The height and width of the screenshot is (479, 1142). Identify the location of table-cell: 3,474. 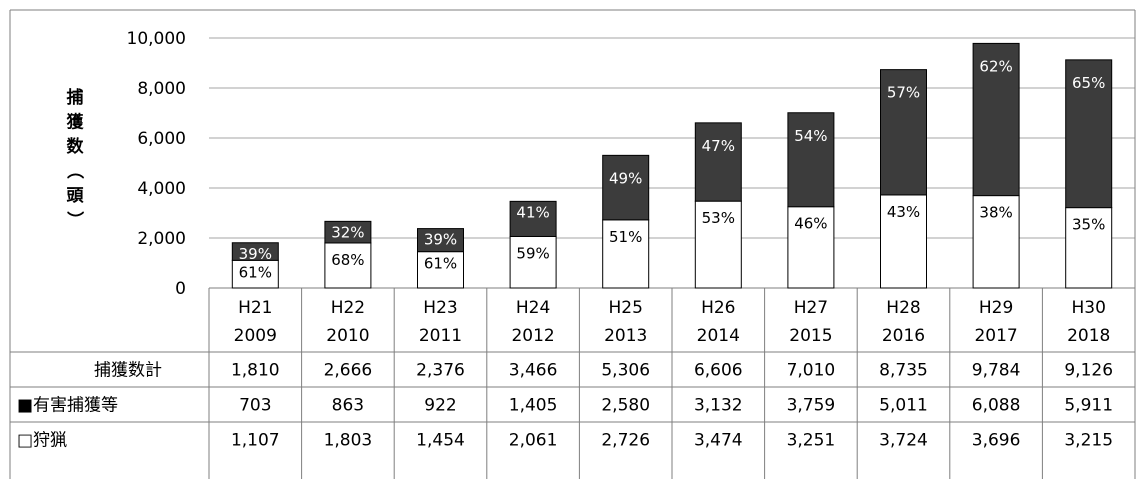
(718, 441).